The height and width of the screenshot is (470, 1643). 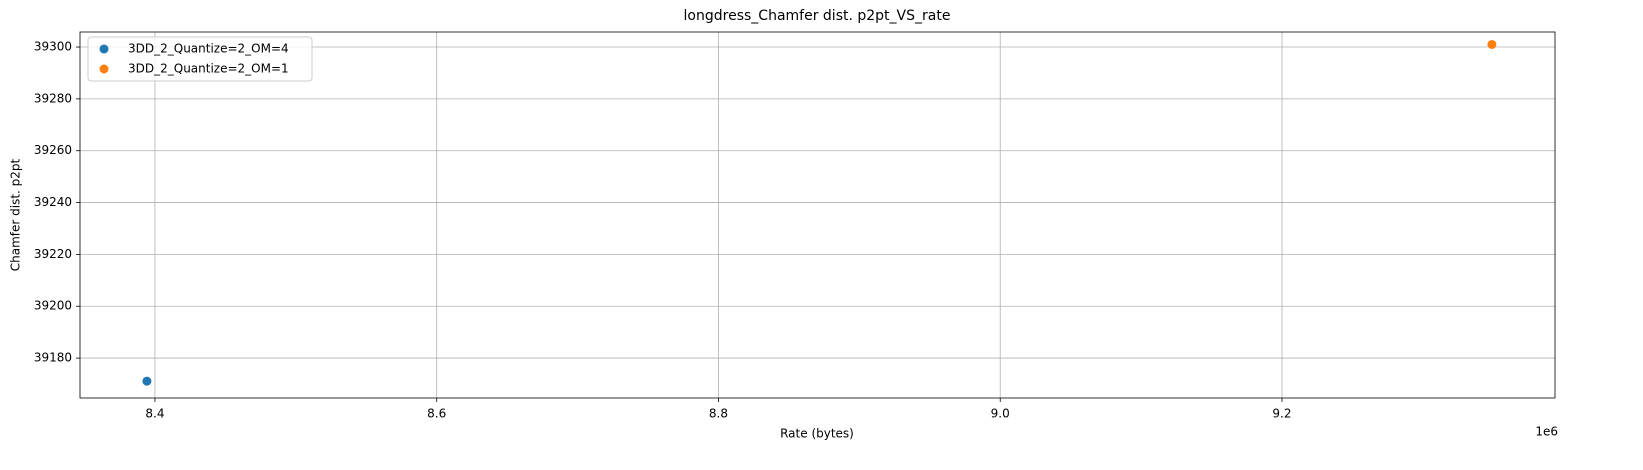 I want to click on legend-label: 3DD_2_Quantize=2_OM=1, so click(x=208, y=69).